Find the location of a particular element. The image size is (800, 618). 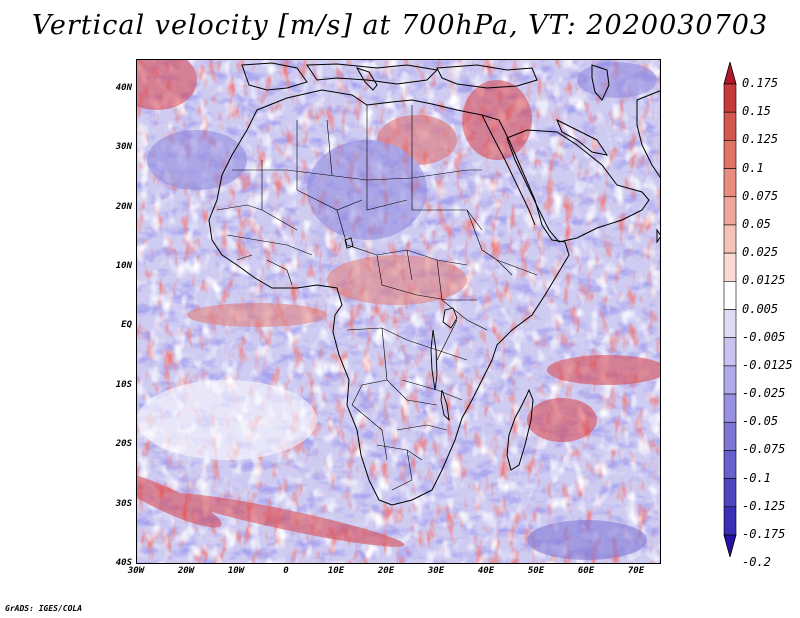

colorbar-level-label: -0.025 is located at coordinates (764, 393).